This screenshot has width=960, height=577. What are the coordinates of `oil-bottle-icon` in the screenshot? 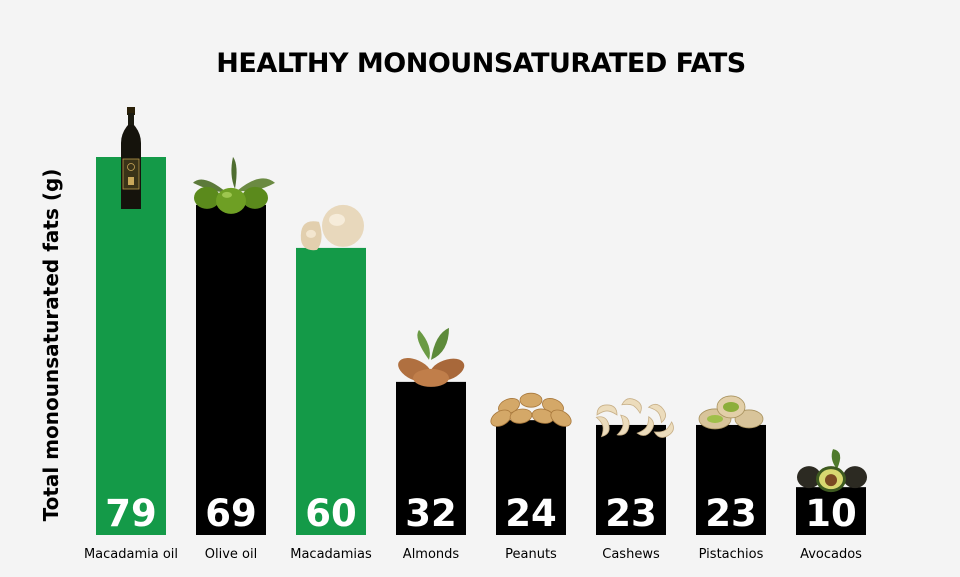 It's located at (131, 158).